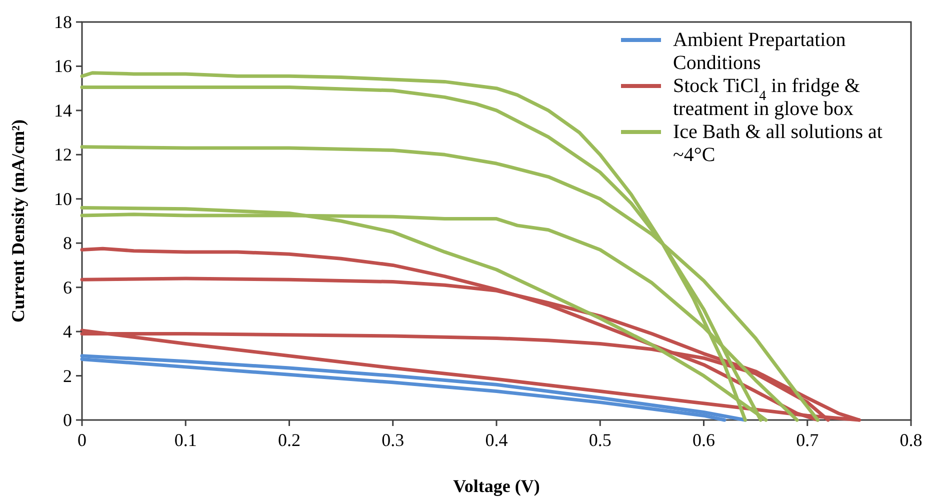 Image resolution: width=930 pixels, height=500 pixels. What do you see at coordinates (778, 143) in the screenshot?
I see `legend-label: Ice Bath & all solutions at ~4°C` at bounding box center [778, 143].